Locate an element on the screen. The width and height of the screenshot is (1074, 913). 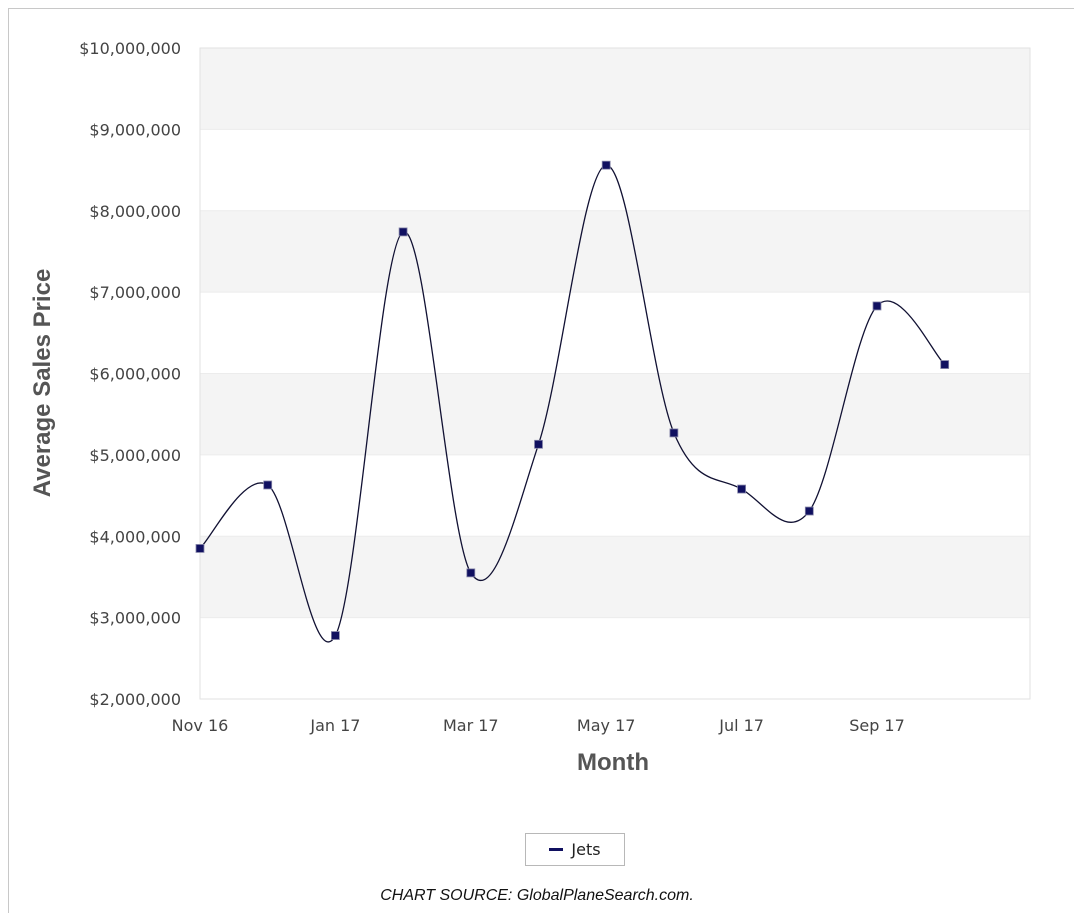
x-tick-label: Sep 17 is located at coordinates (877, 725).